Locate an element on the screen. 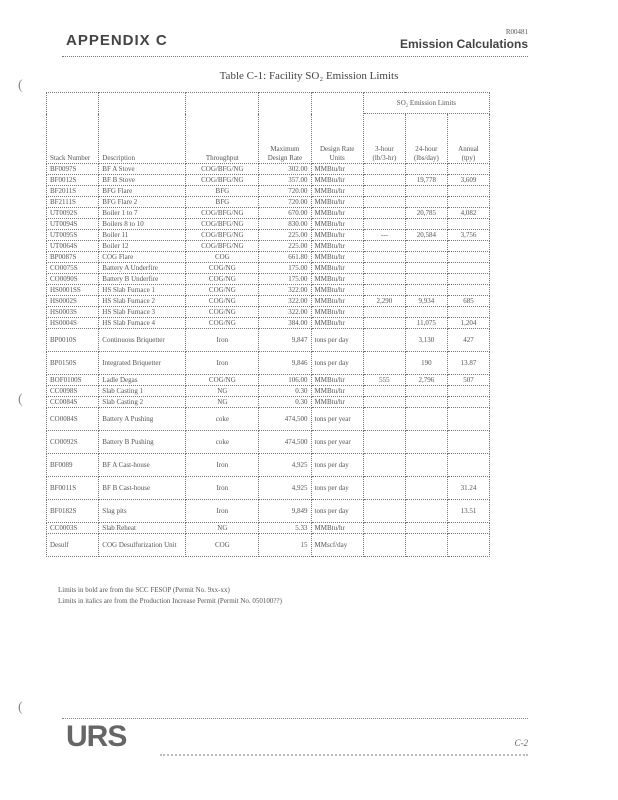 The height and width of the screenshot is (800, 618). cell-rate: 9,846 is located at coordinates (285, 363).